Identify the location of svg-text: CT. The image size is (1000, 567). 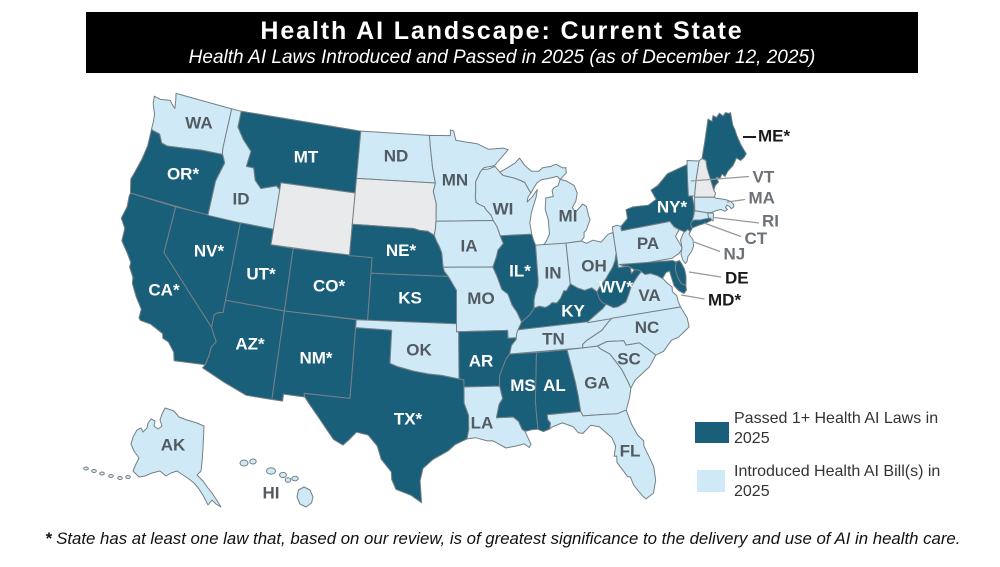
(756, 238).